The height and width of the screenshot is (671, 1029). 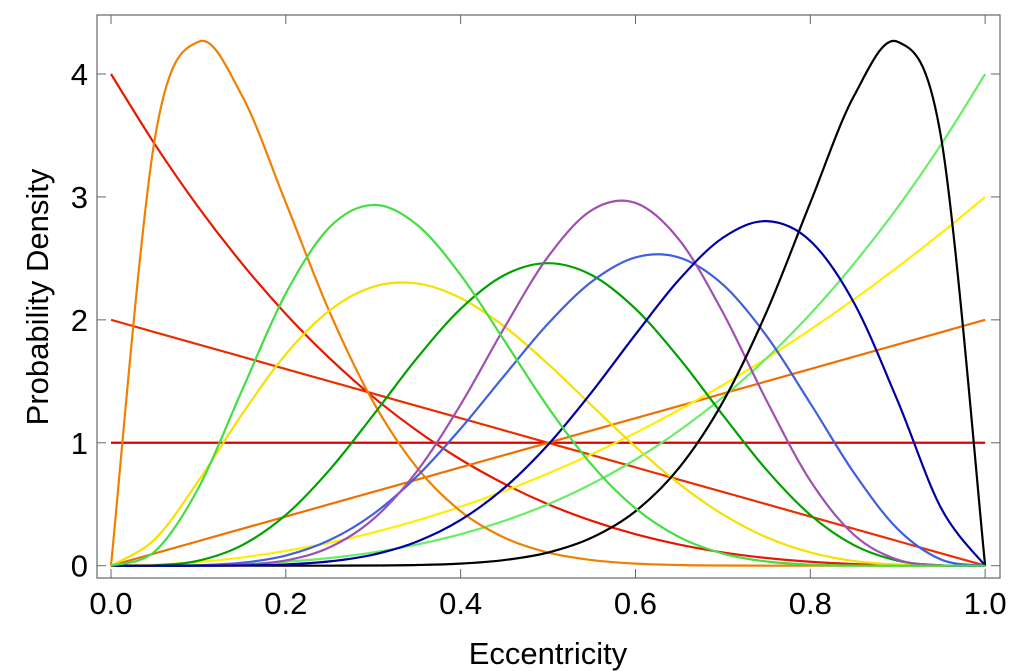 What do you see at coordinates (79, 197) in the screenshot?
I see `y-tick-label: 3` at bounding box center [79, 197].